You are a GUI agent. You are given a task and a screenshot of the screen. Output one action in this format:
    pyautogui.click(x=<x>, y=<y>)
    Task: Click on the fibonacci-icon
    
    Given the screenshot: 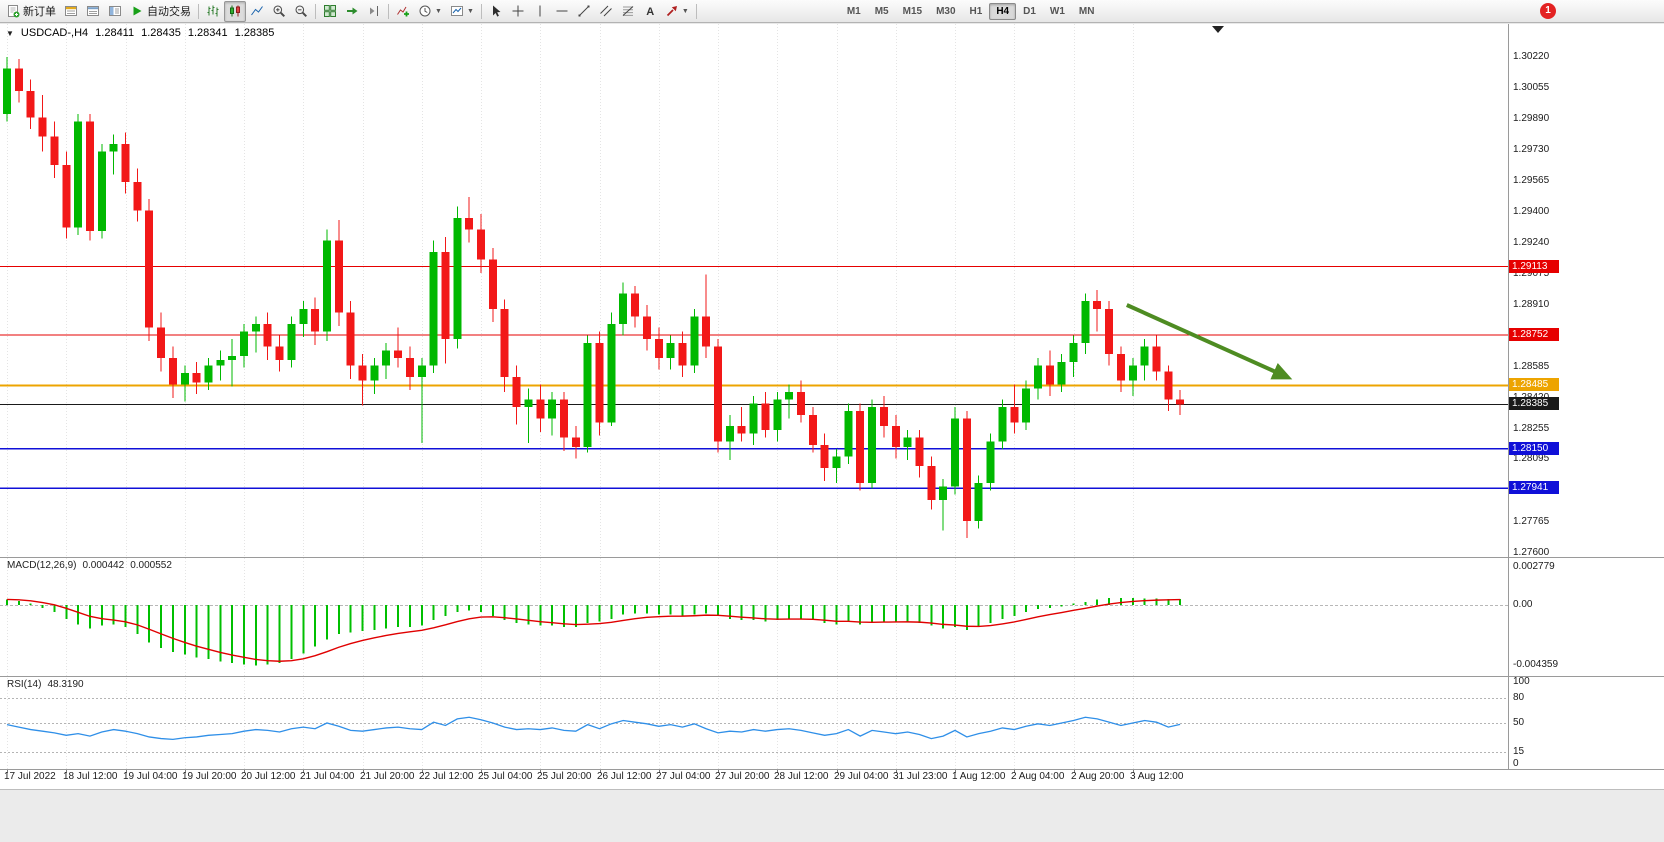 What is the action you would take?
    pyautogui.click(x=628, y=11)
    